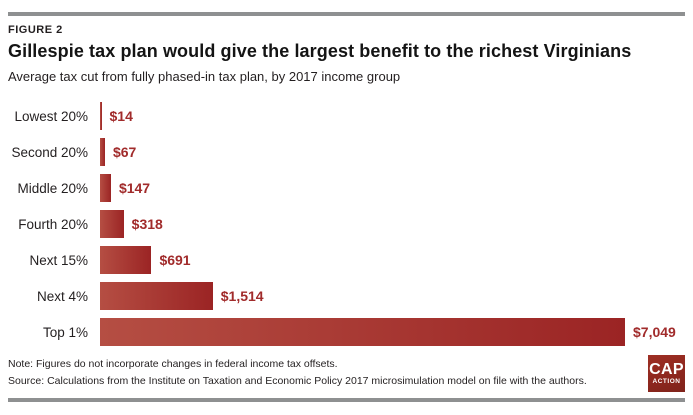  What do you see at coordinates (53, 224) in the screenshot?
I see `category-label: Fourth 20%` at bounding box center [53, 224].